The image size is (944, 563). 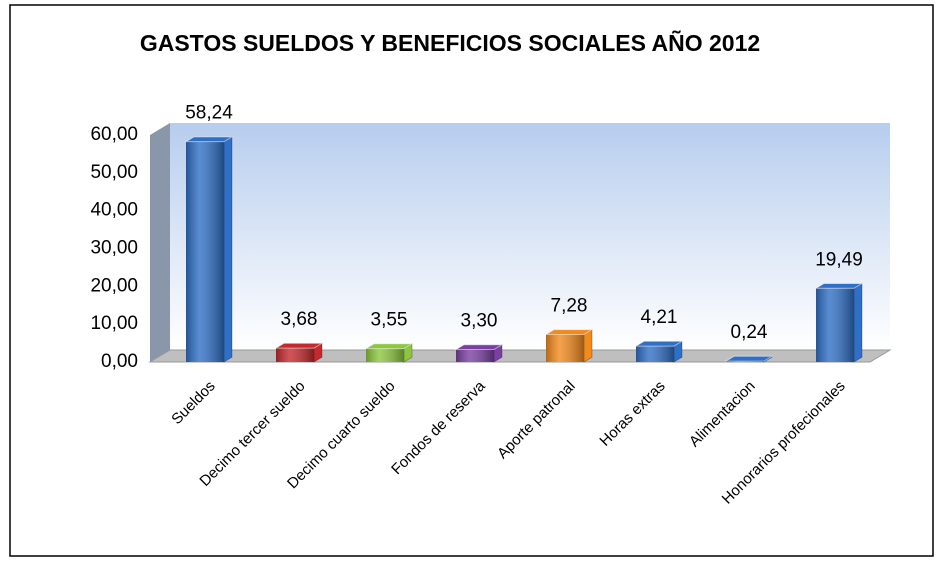 What do you see at coordinates (839, 259) in the screenshot?
I see `value-label: 19,49` at bounding box center [839, 259].